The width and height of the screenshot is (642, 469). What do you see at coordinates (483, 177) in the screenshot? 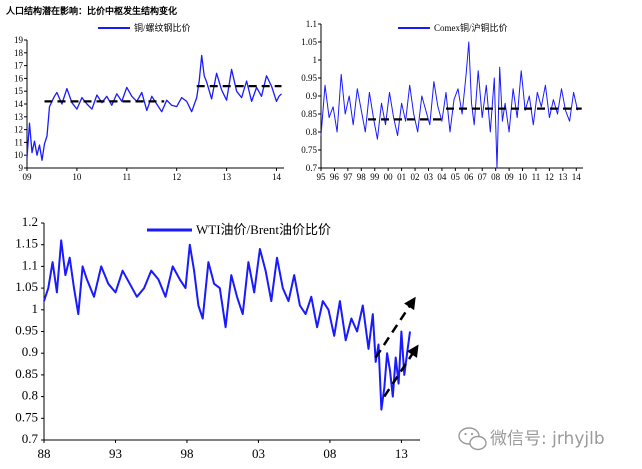
I see `x-tick-label: 07` at bounding box center [483, 177].